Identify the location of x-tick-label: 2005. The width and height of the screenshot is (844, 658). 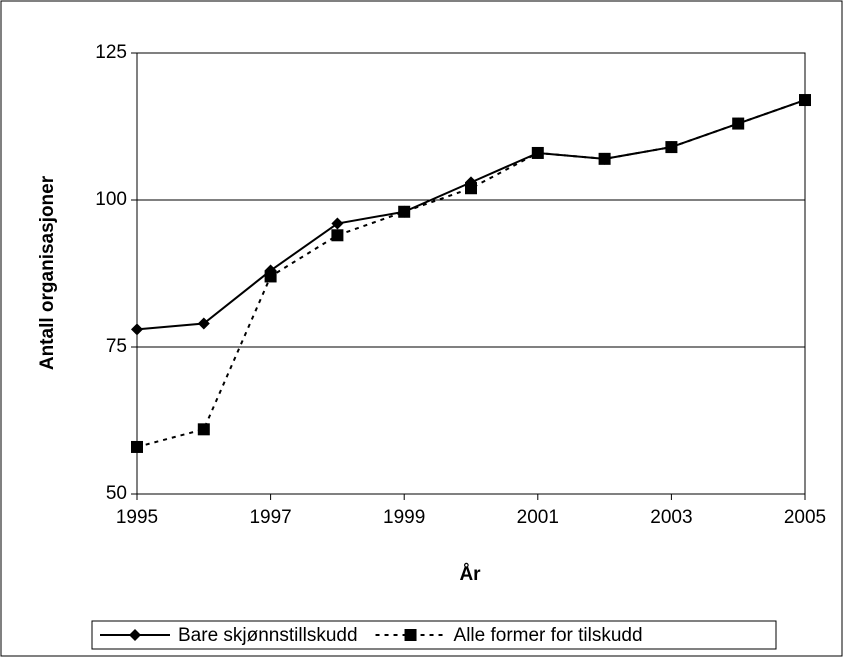
(805, 517).